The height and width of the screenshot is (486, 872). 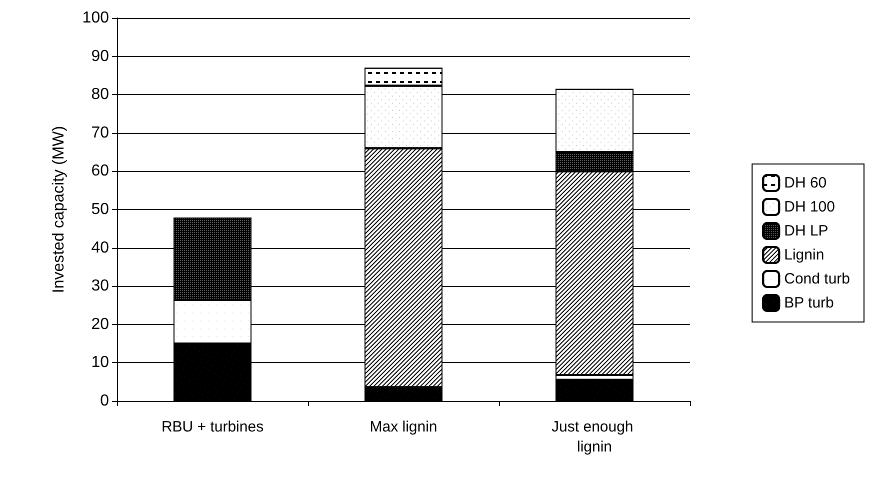 I want to click on legend-label: Lignin, so click(x=804, y=255).